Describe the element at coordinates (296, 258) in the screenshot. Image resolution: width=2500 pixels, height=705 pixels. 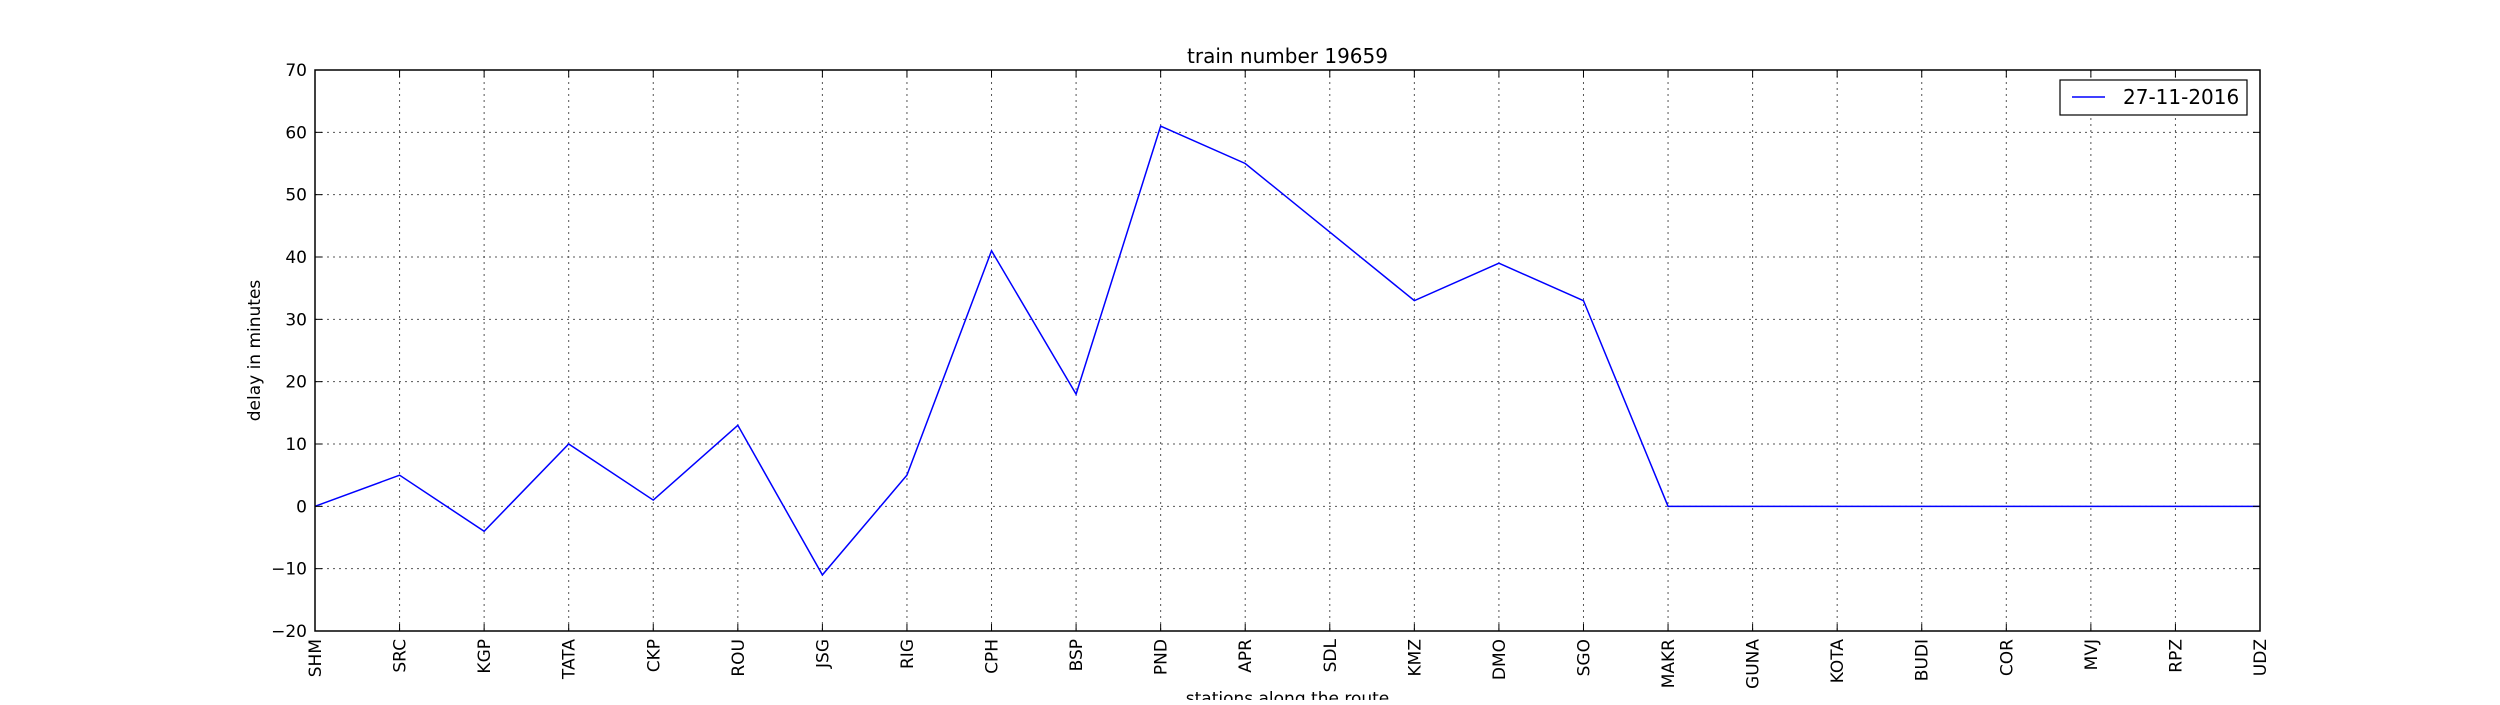
I see `y-tick-label: 40` at that location.